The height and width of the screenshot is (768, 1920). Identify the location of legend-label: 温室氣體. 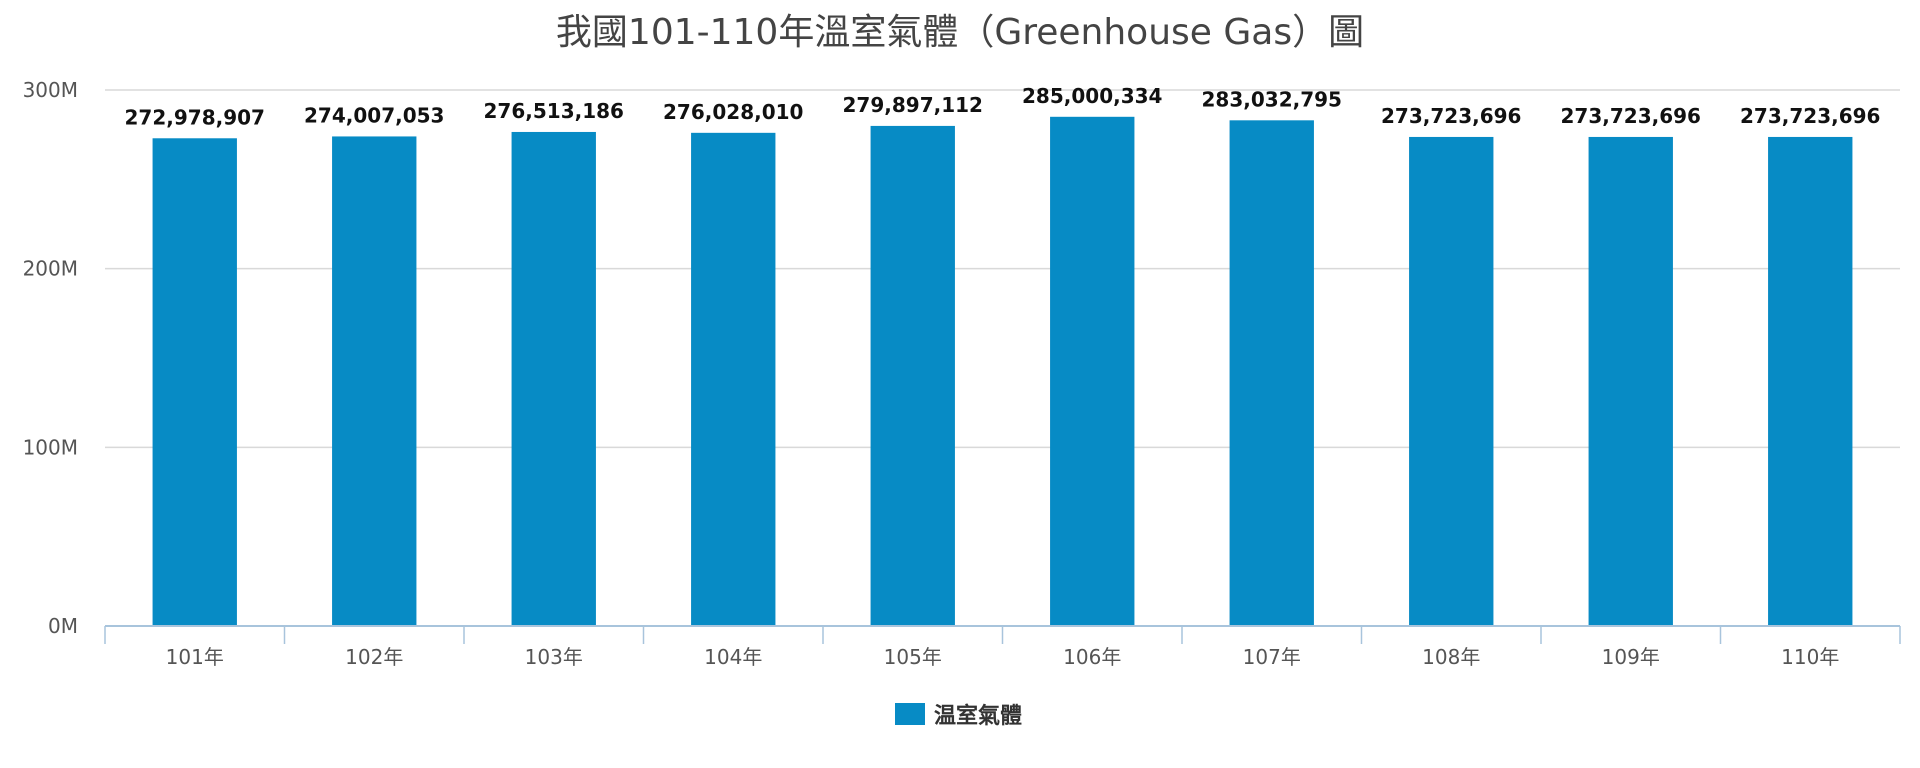
(978, 716).